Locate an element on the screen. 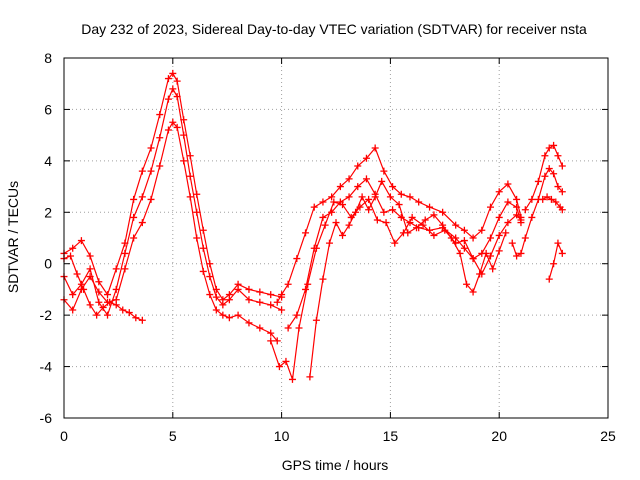  x-tick-label: 25 is located at coordinates (608, 436).